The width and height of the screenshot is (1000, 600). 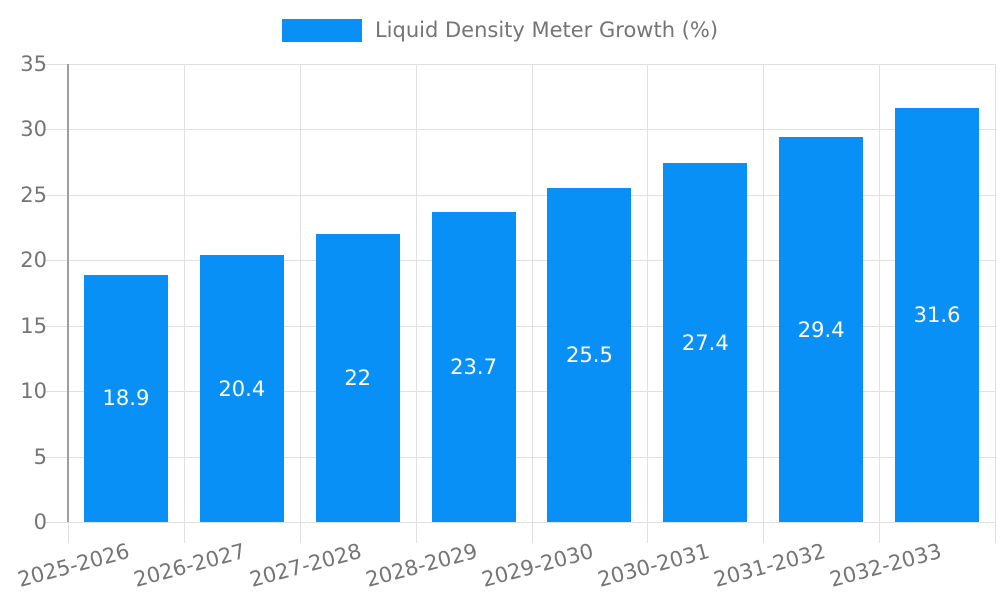 I want to click on bar-value-label: 31.6, so click(x=937, y=315).